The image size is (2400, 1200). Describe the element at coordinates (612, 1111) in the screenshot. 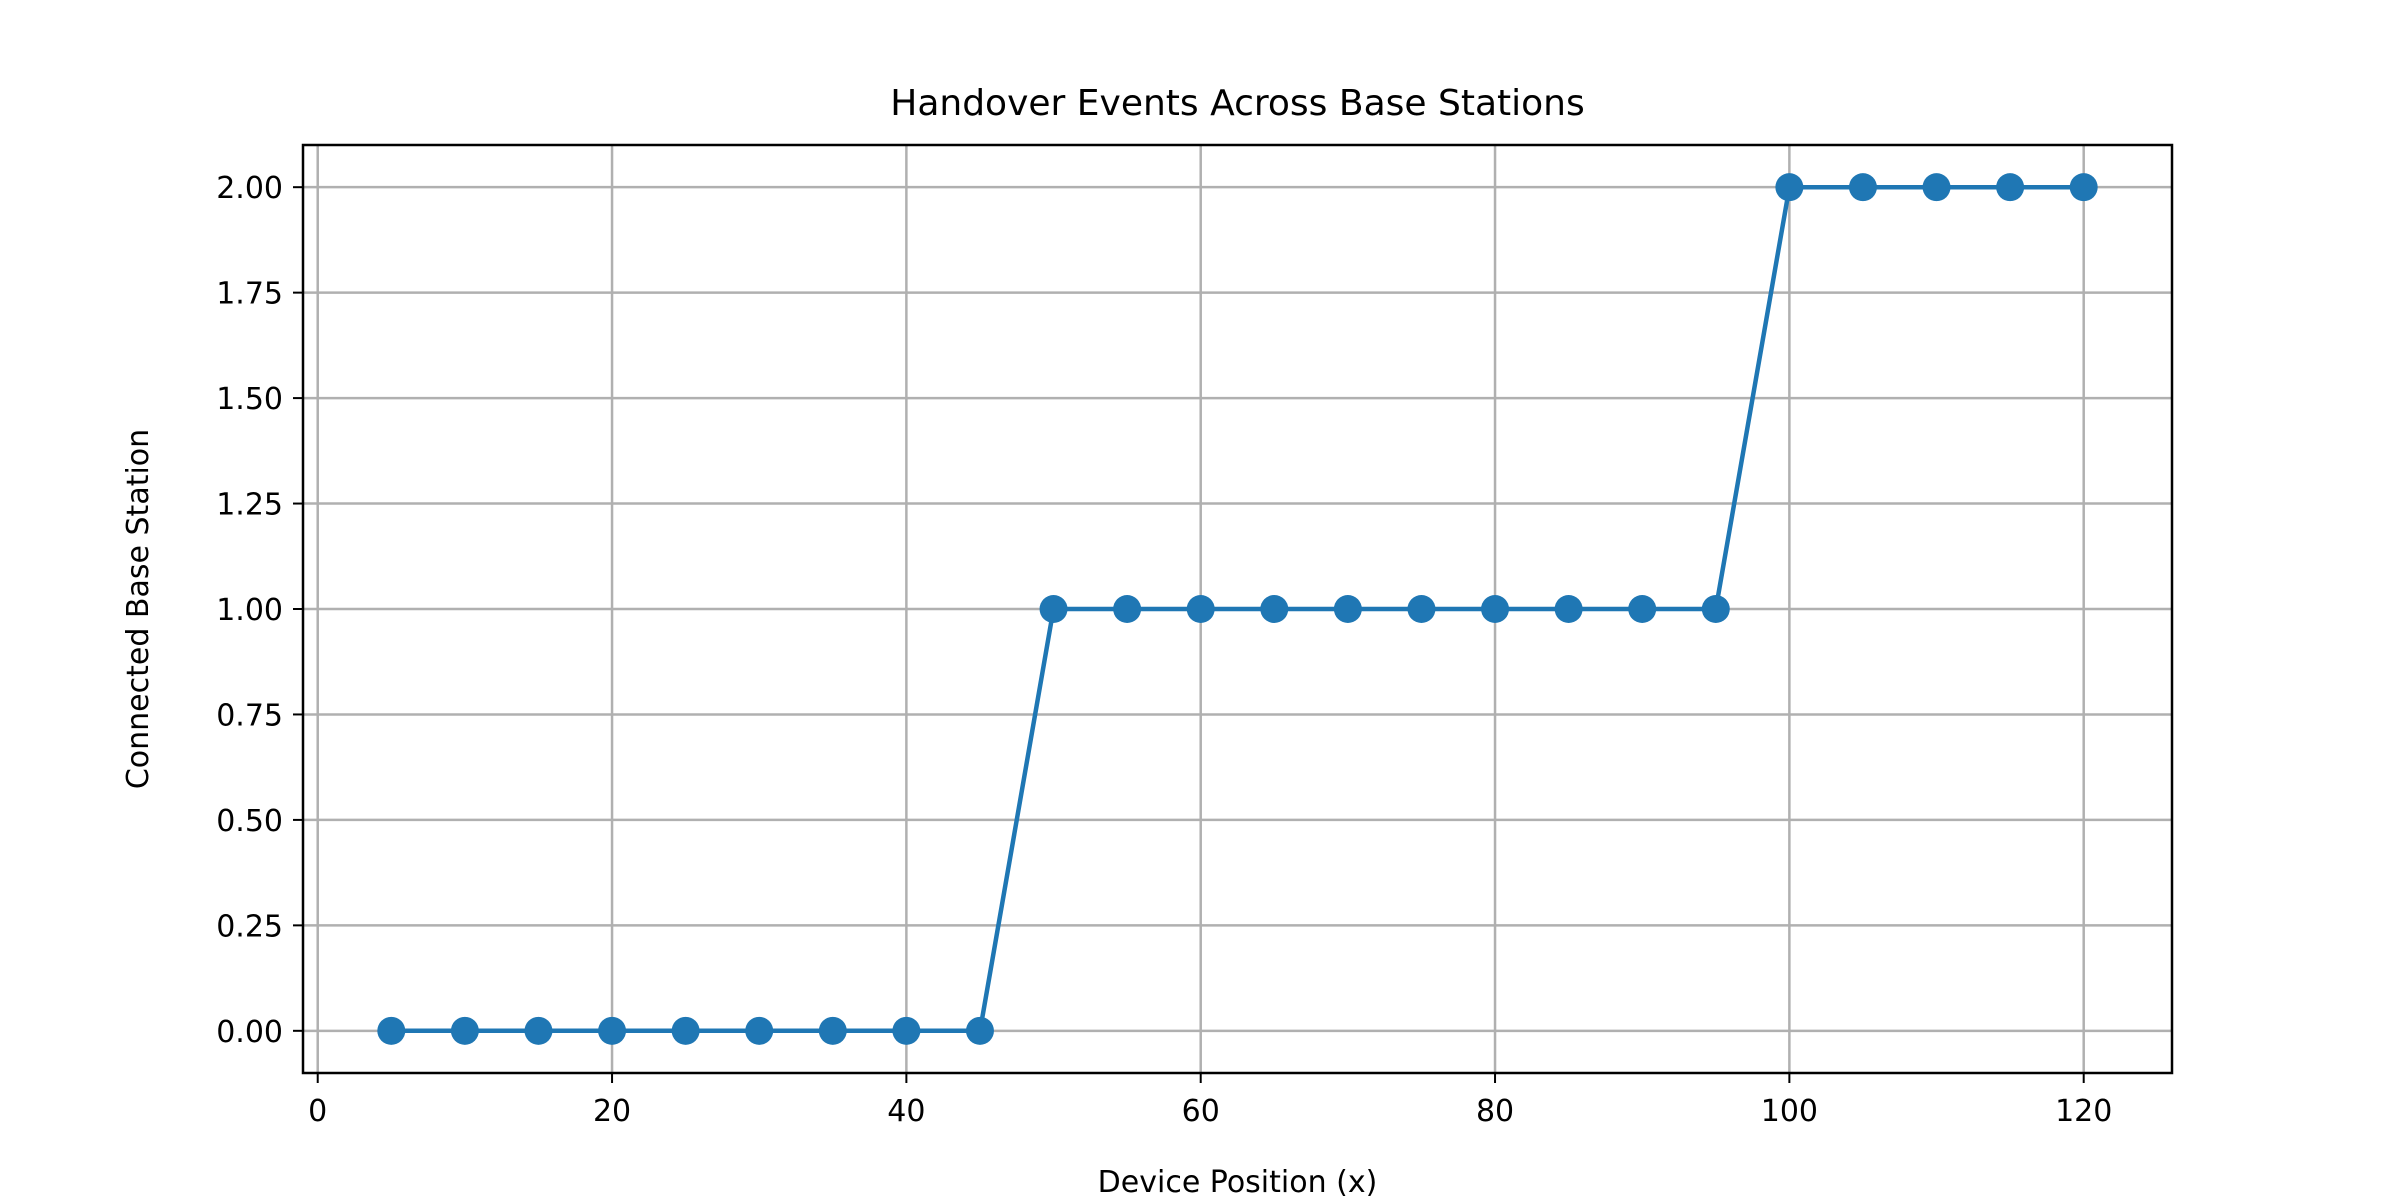

I see `x-tick-label: 20` at that location.